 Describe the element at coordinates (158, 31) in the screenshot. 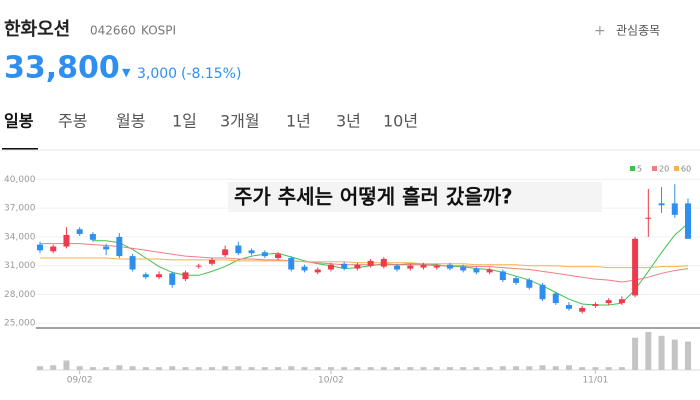

I see `market: KOSPI` at that location.